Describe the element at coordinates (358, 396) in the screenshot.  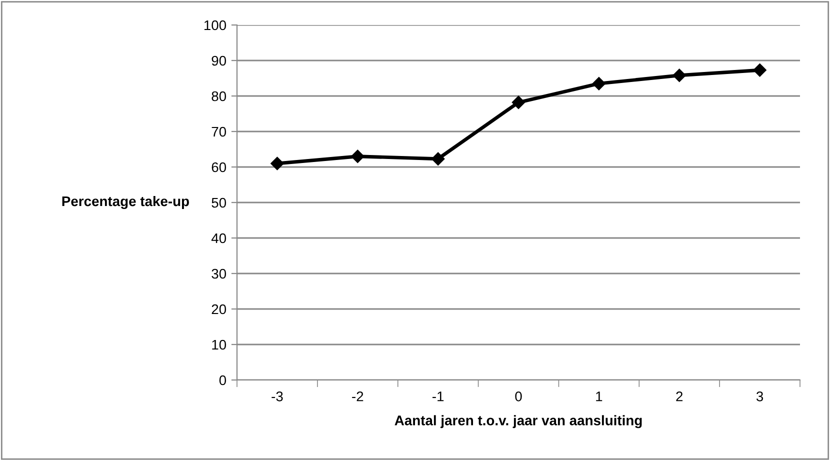
I see `x-tick-label: -2` at that location.